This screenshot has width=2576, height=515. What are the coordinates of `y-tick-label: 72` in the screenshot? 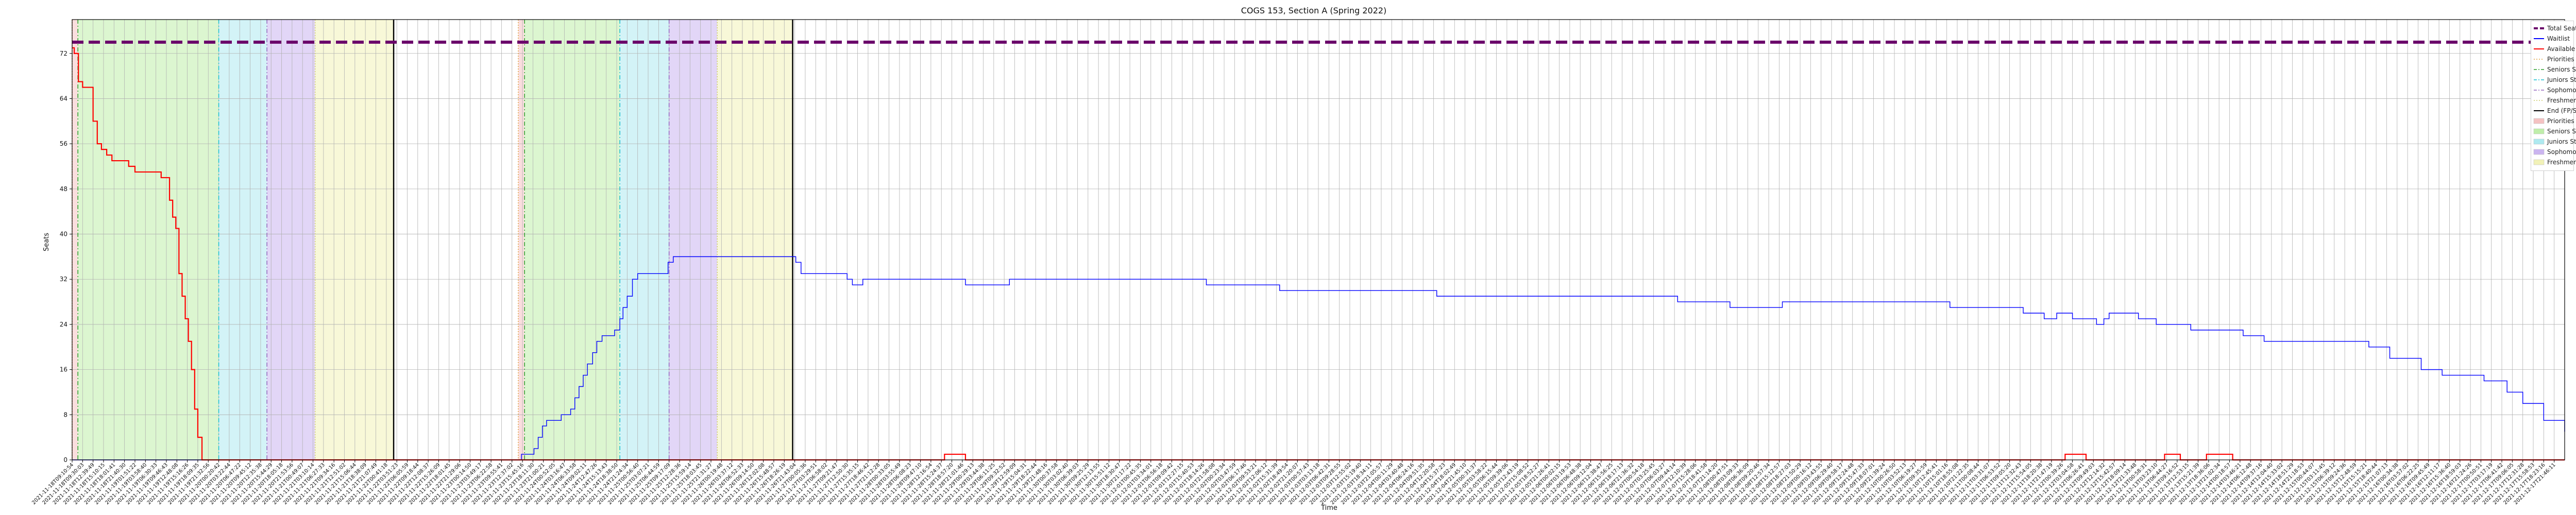 It's located at (63, 54).